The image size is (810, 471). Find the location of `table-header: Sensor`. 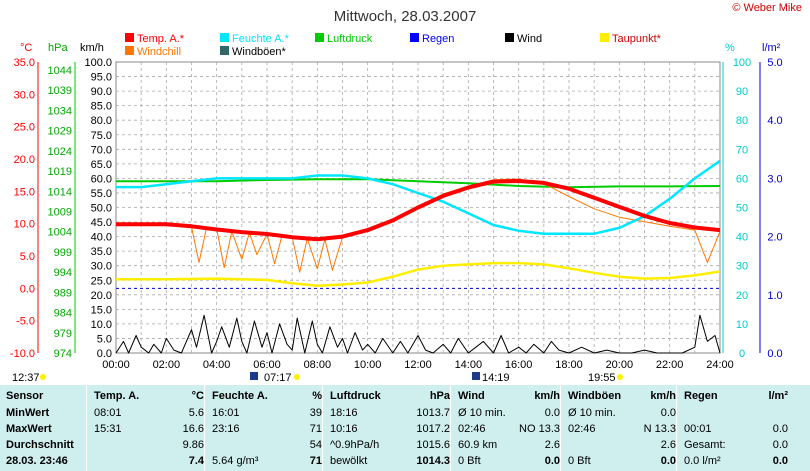

table-header: Sensor is located at coordinates (25, 396).